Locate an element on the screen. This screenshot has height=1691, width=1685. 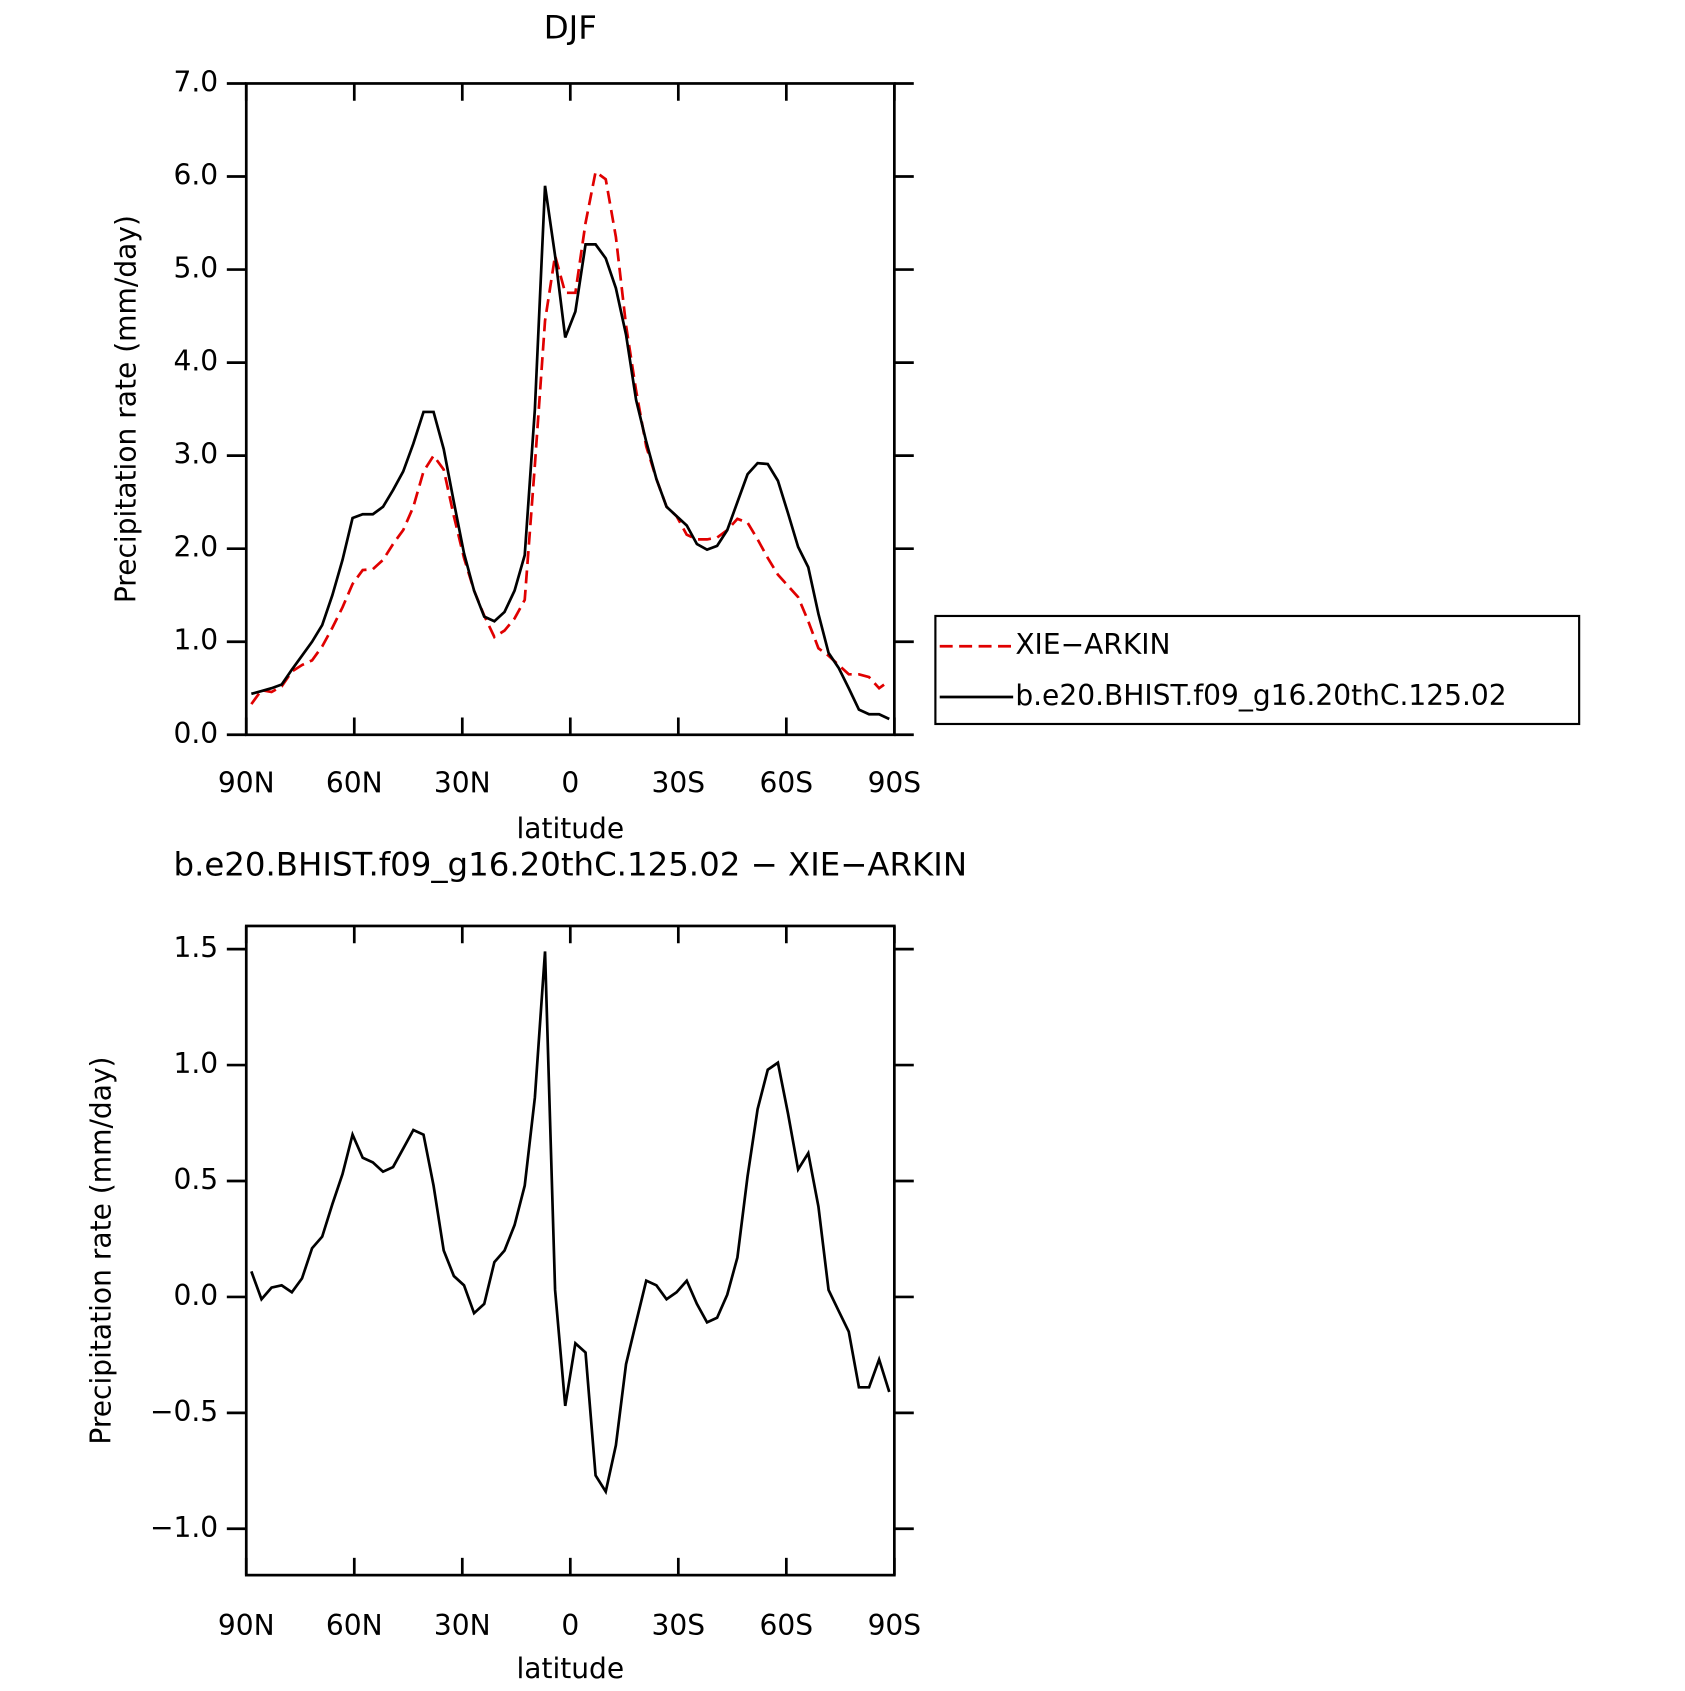
chart-title: DJF is located at coordinates (570, 27).